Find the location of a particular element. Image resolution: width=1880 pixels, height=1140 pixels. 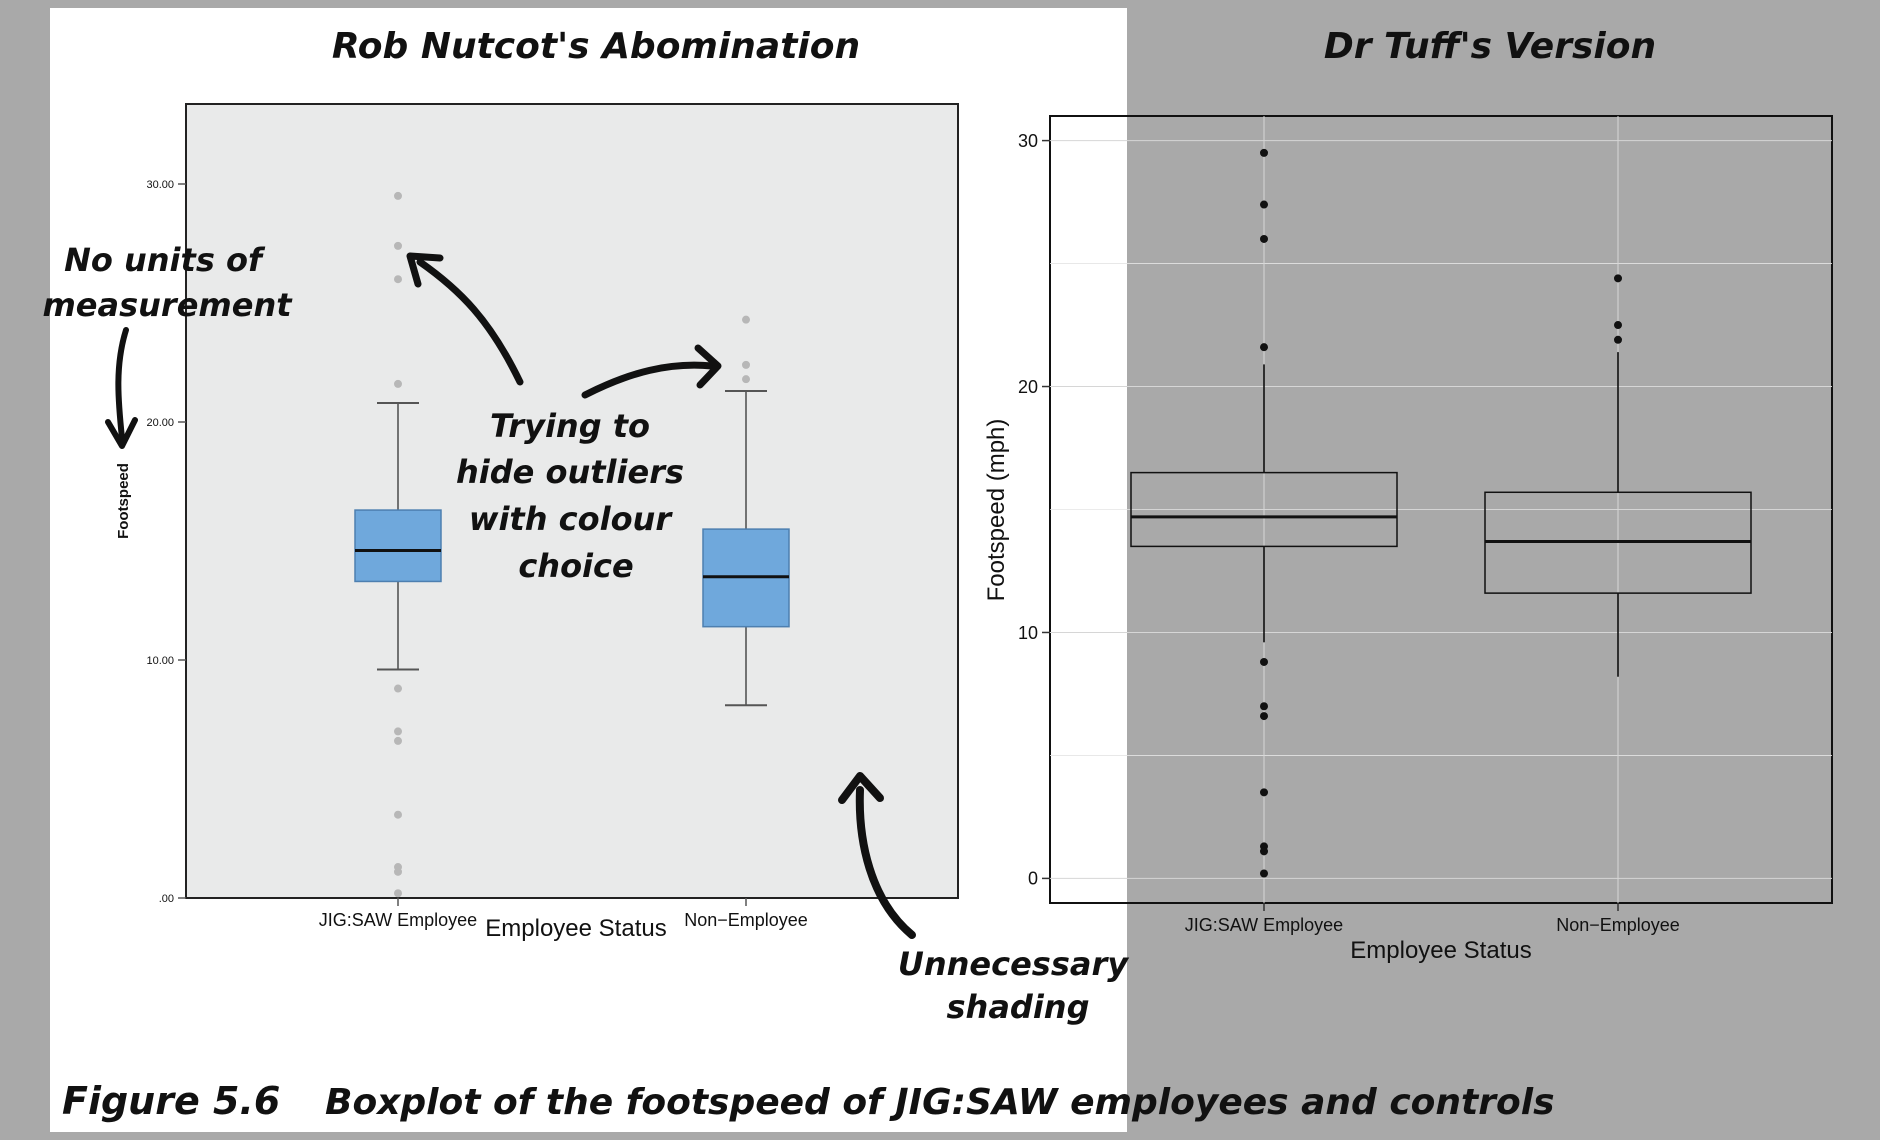

right-chart-title: Dr Tuff's Version is located at coordinates (1490, 46).